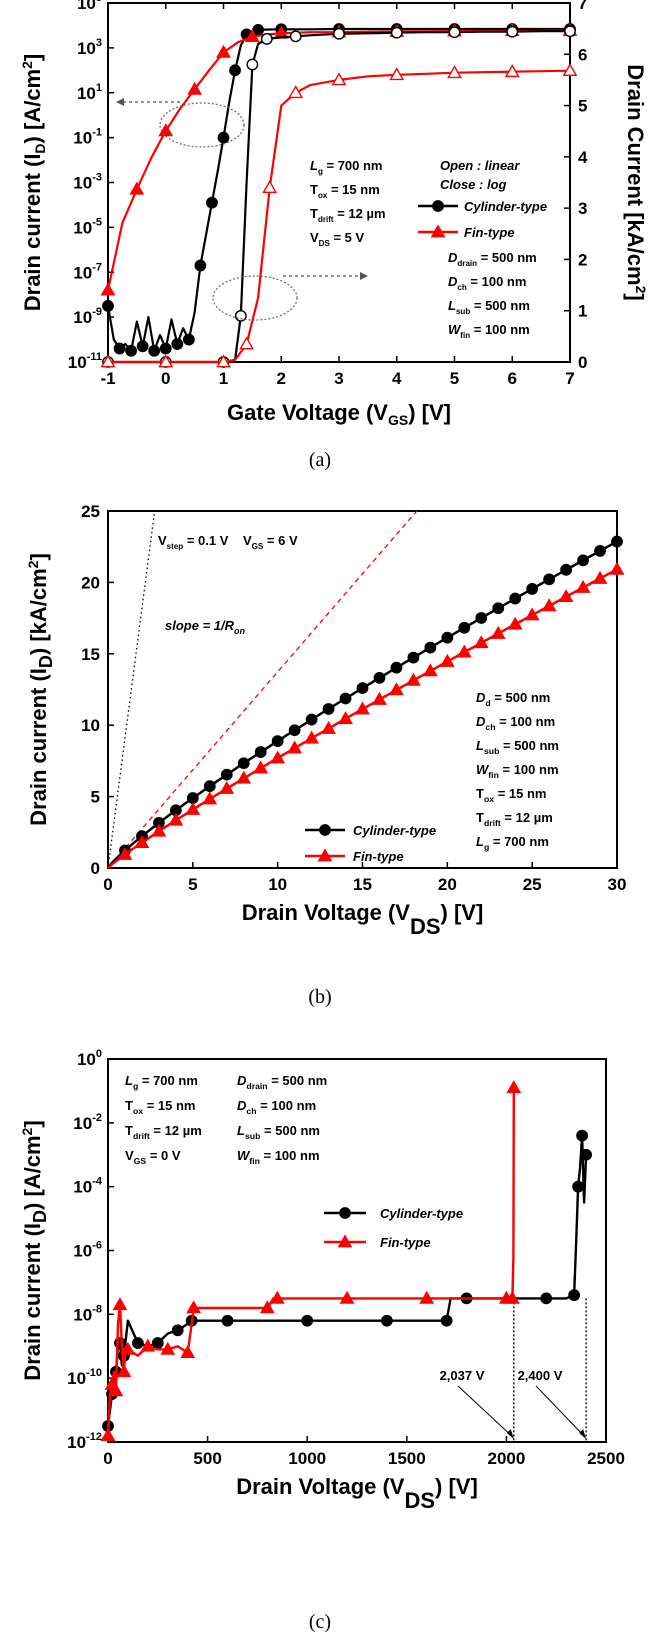  What do you see at coordinates (32, 1302) in the screenshot?
I see `axis-title-text: Drain current (I` at bounding box center [32, 1302].